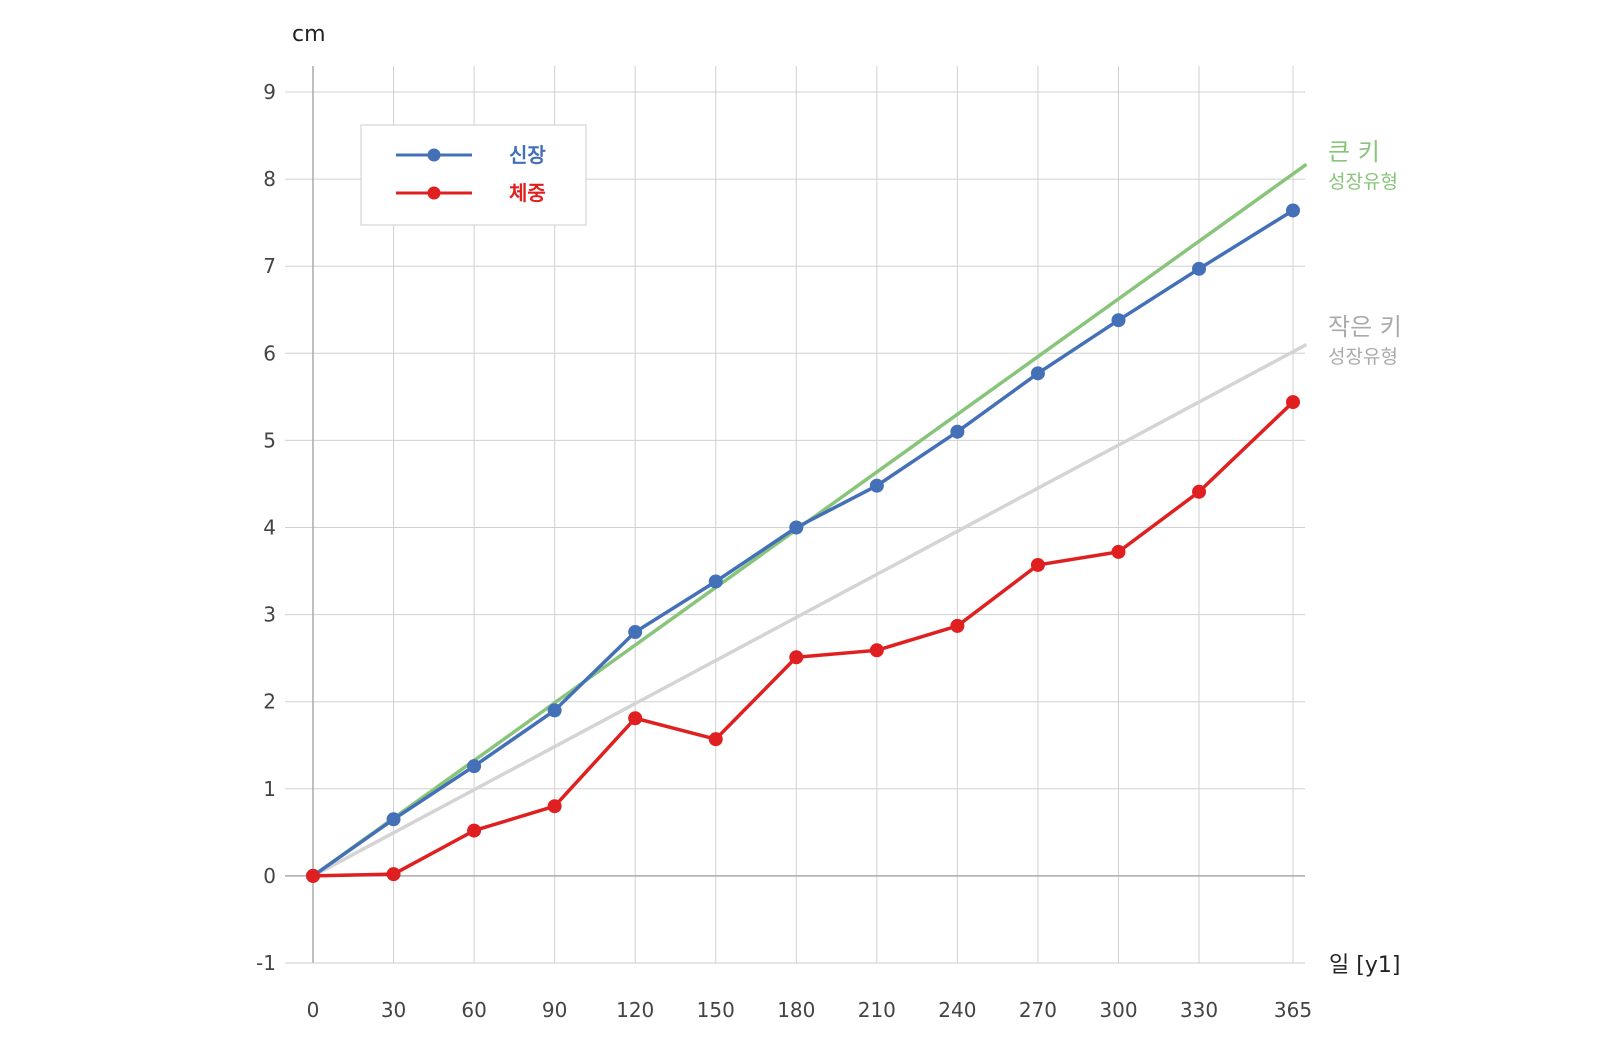 This screenshot has height=1040, width=1600. I want to click on x-tick-label: 300, so click(1118, 1010).